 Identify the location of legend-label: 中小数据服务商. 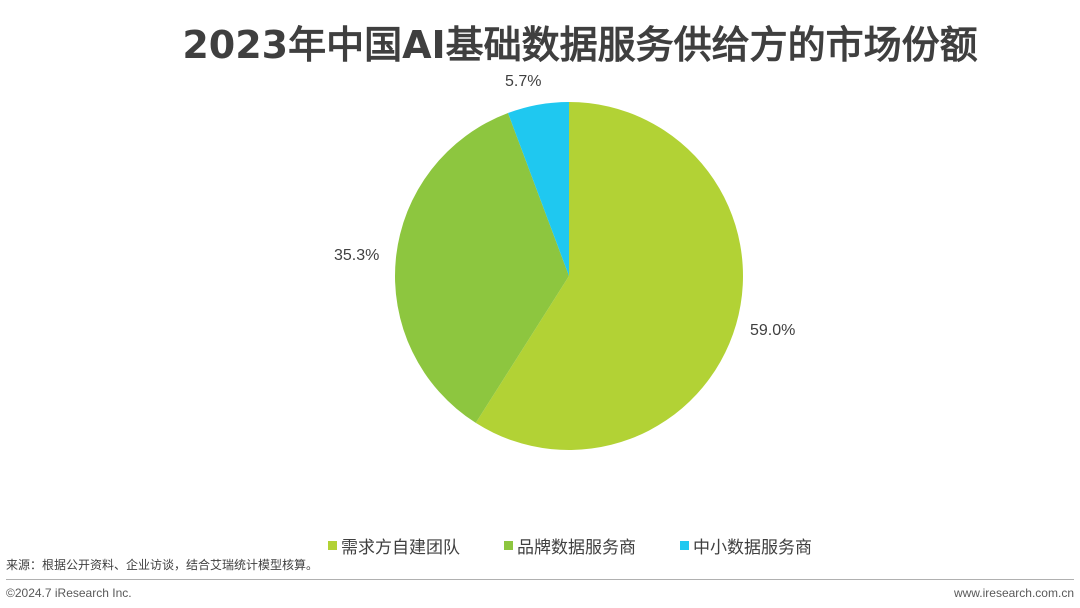
(752, 547).